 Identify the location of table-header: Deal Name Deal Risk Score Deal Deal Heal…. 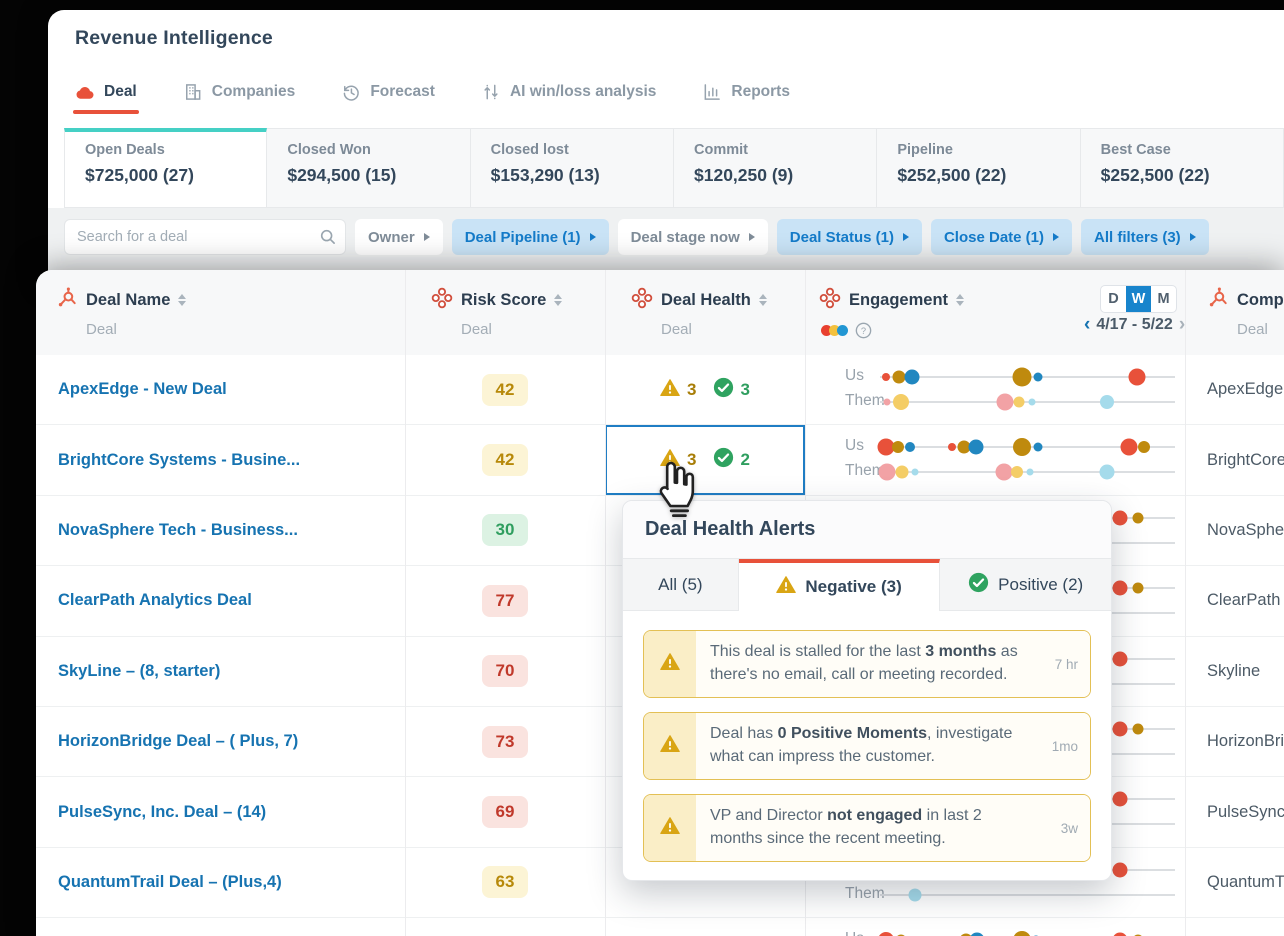
(660, 313).